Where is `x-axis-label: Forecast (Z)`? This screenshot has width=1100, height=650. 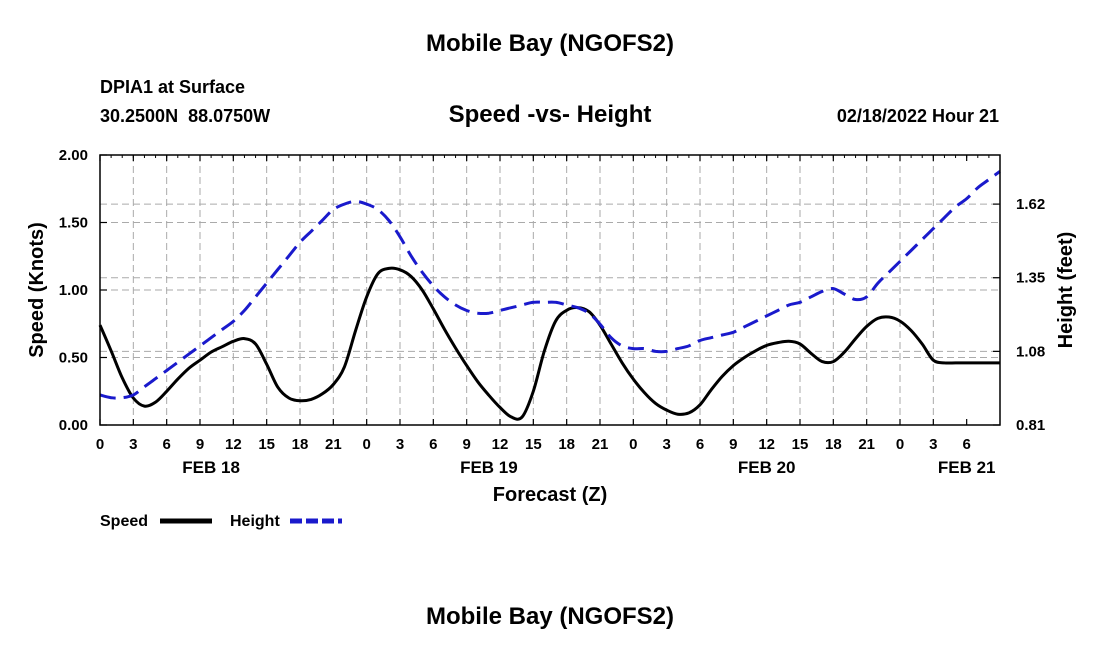 x-axis-label: Forecast (Z) is located at coordinates (550, 495).